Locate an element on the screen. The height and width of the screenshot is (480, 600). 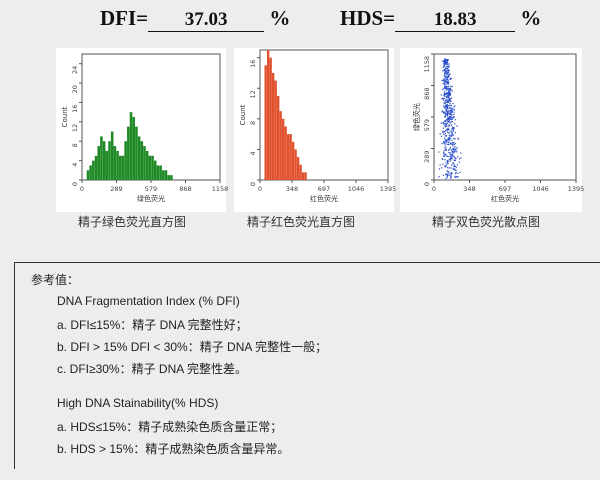
hds-rule-a: a. HDS≤15%：精子成熟染色质含量正常； is located at coordinates (170, 427).